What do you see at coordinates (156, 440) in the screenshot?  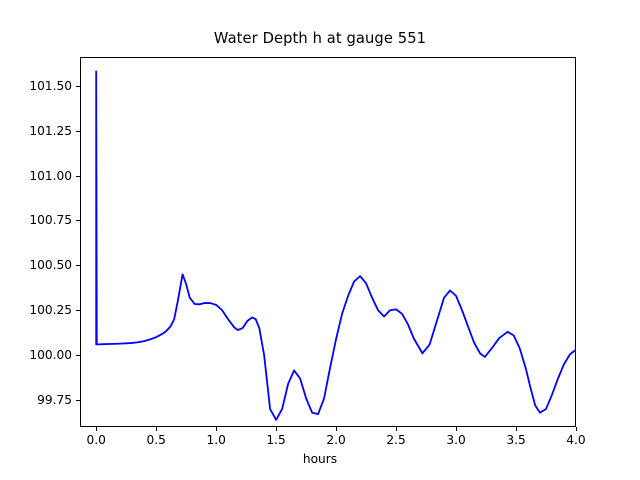 I see `x-tick-label: 0.5` at bounding box center [156, 440].